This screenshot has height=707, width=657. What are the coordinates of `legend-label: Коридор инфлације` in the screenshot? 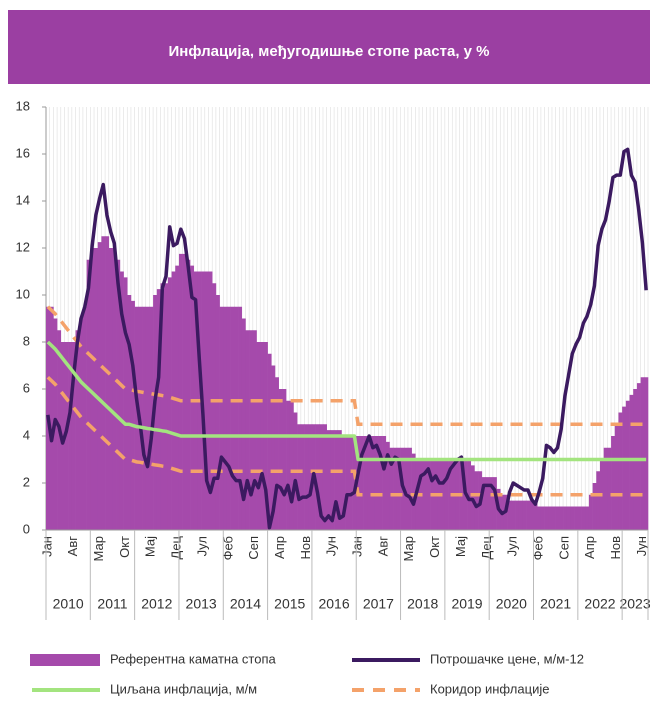 It's located at (489, 688).